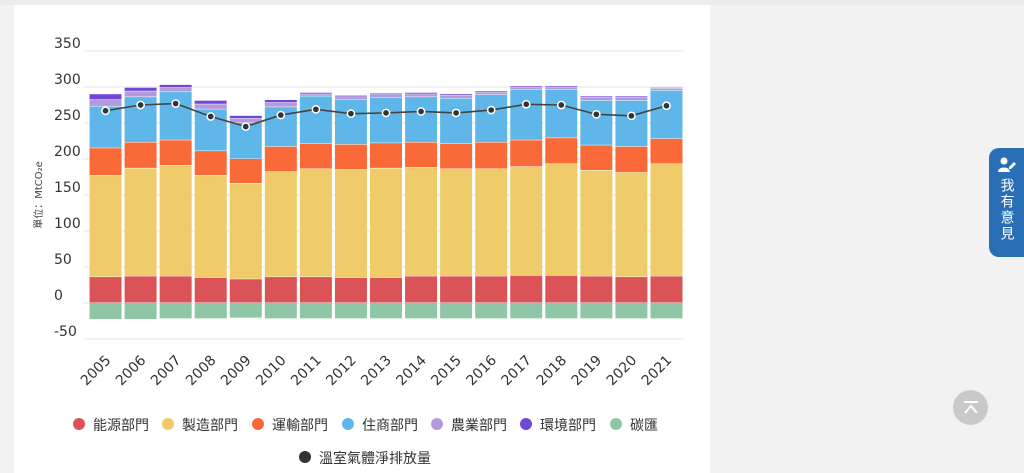 Image resolution: width=1024 pixels, height=473 pixels. What do you see at coordinates (644, 426) in the screenshot?
I see `legend-item: 碳匯` at bounding box center [644, 426].